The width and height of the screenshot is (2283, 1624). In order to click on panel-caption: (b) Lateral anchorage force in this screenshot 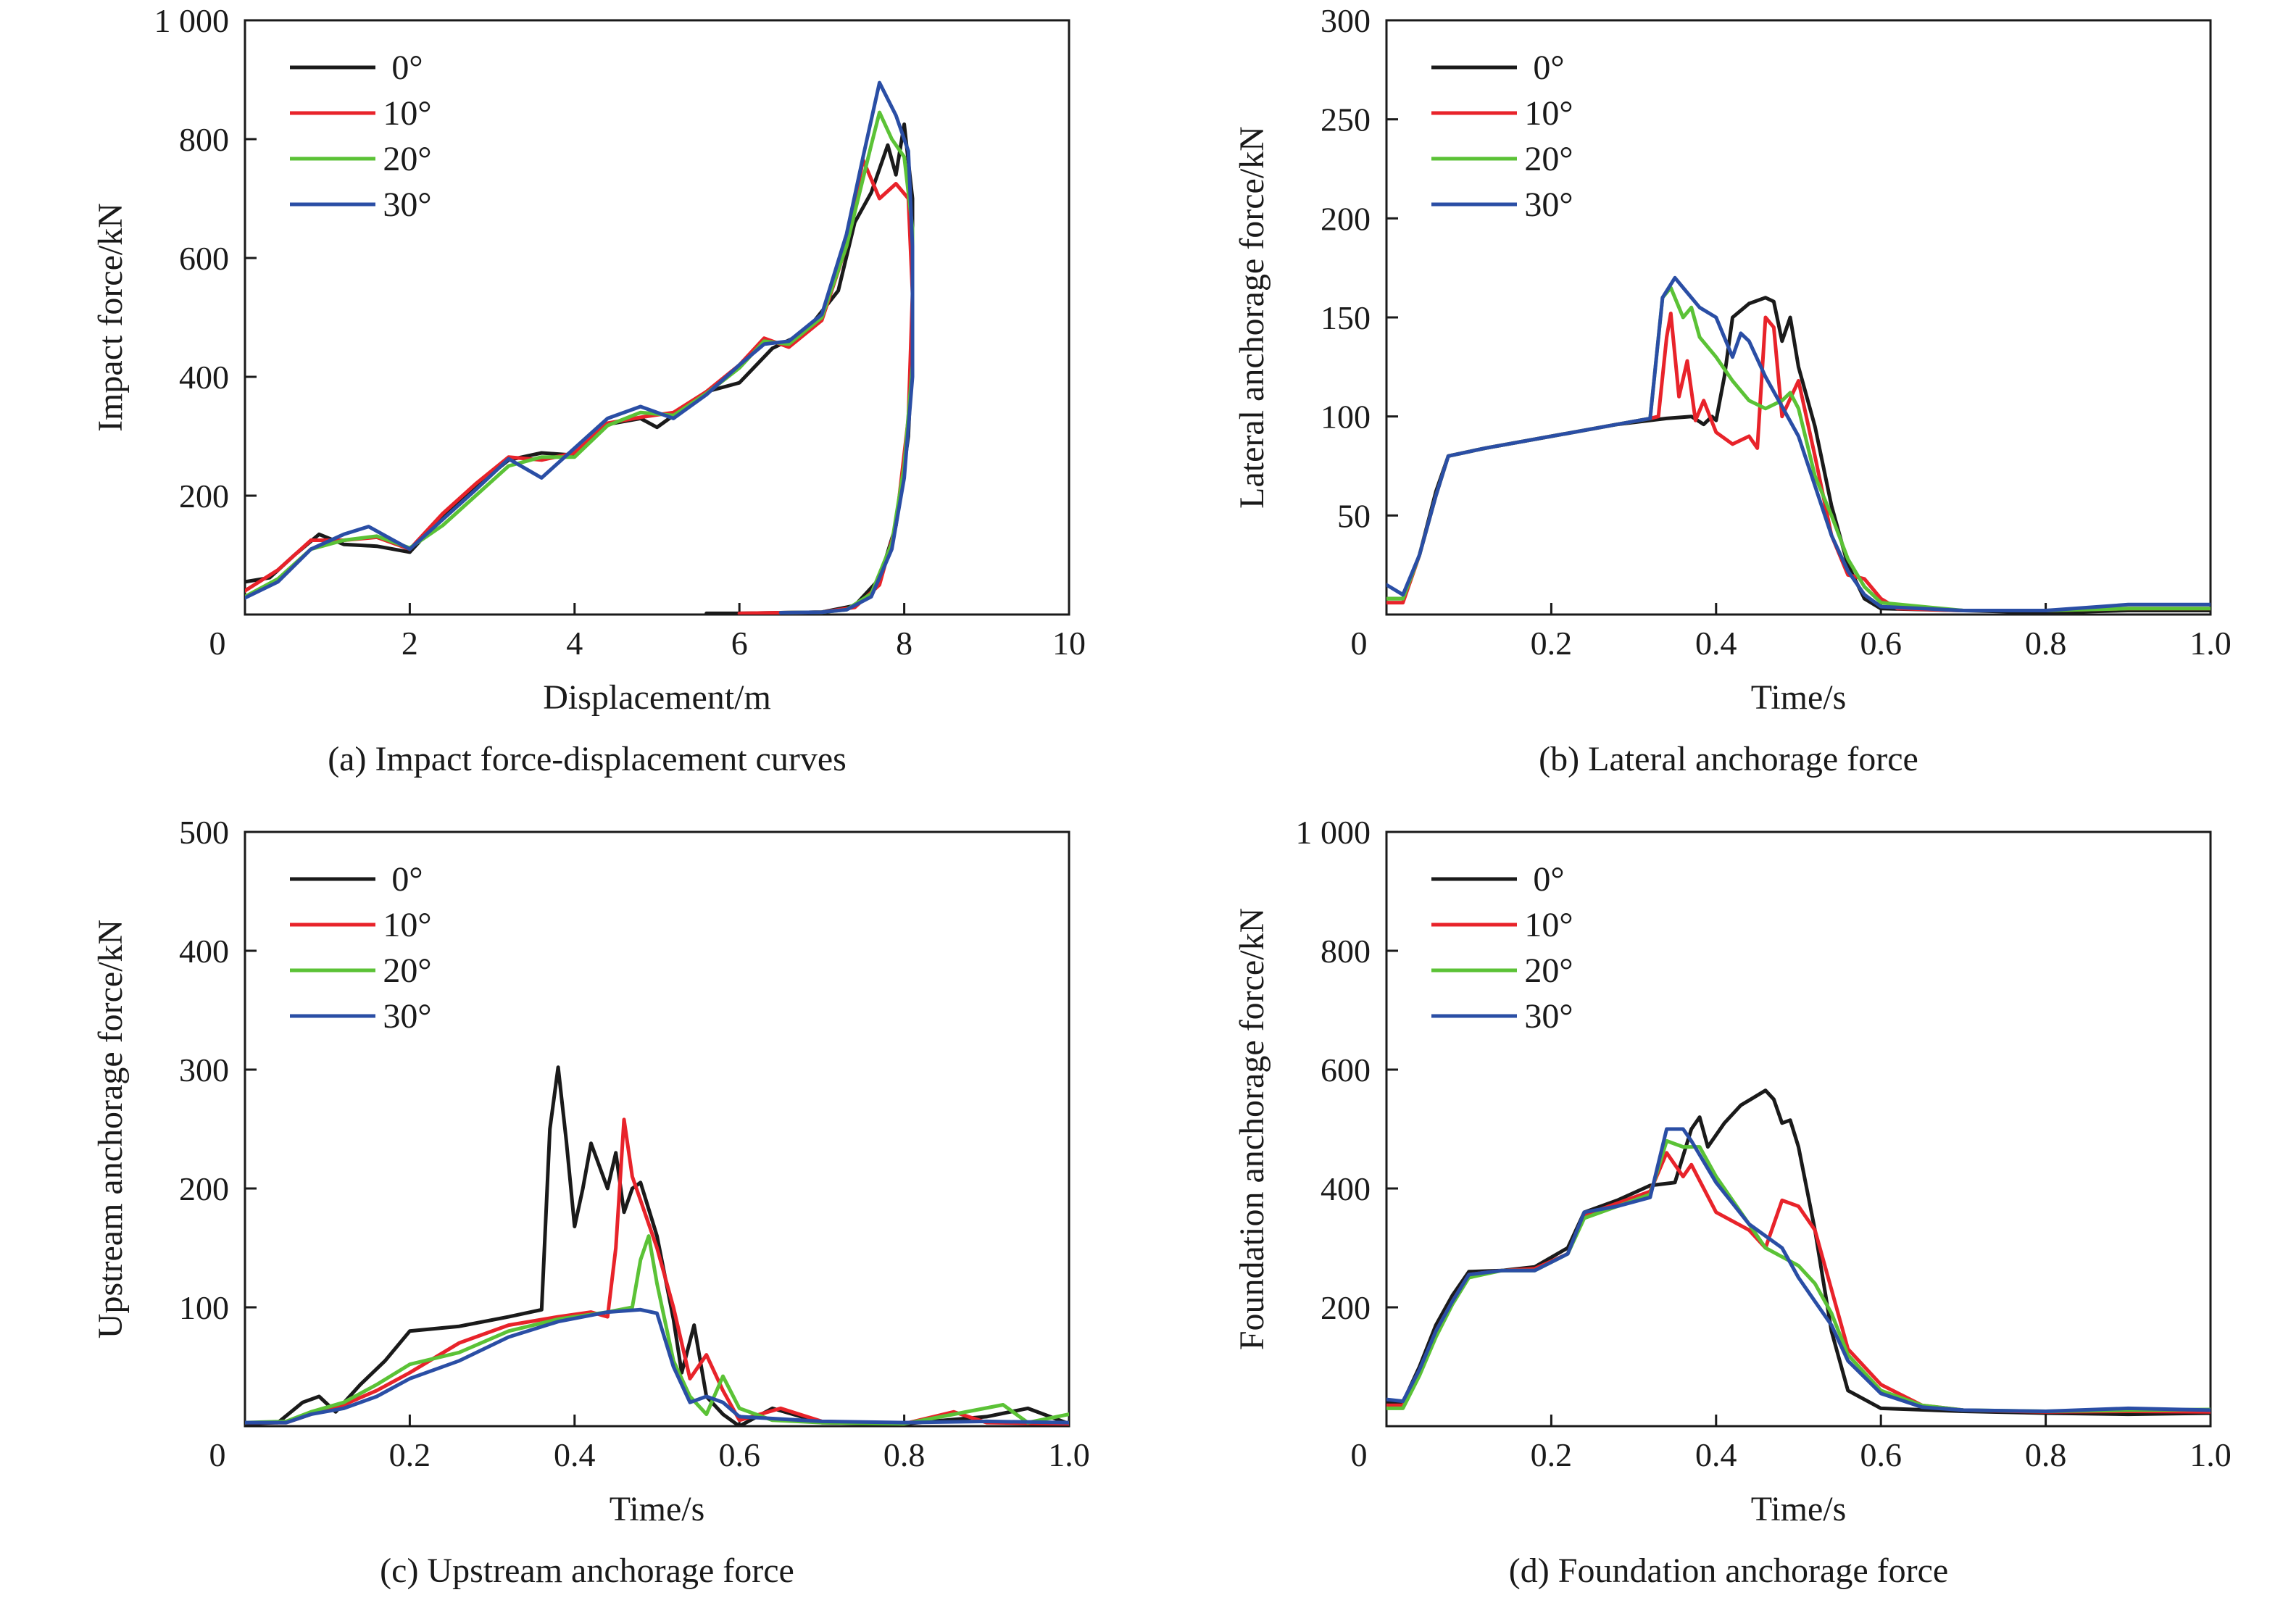, I will do `click(1728, 759)`.